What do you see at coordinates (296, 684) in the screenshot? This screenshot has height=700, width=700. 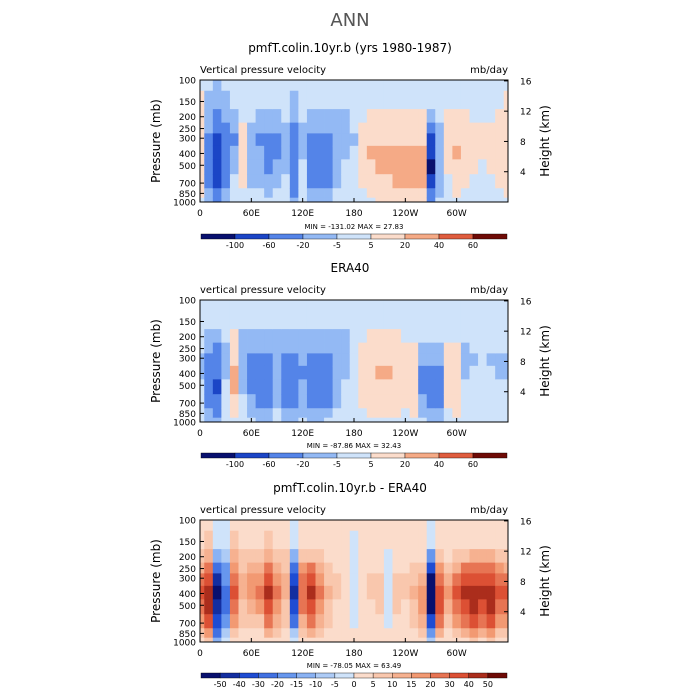 I see `colorbar-label: -15` at bounding box center [296, 684].